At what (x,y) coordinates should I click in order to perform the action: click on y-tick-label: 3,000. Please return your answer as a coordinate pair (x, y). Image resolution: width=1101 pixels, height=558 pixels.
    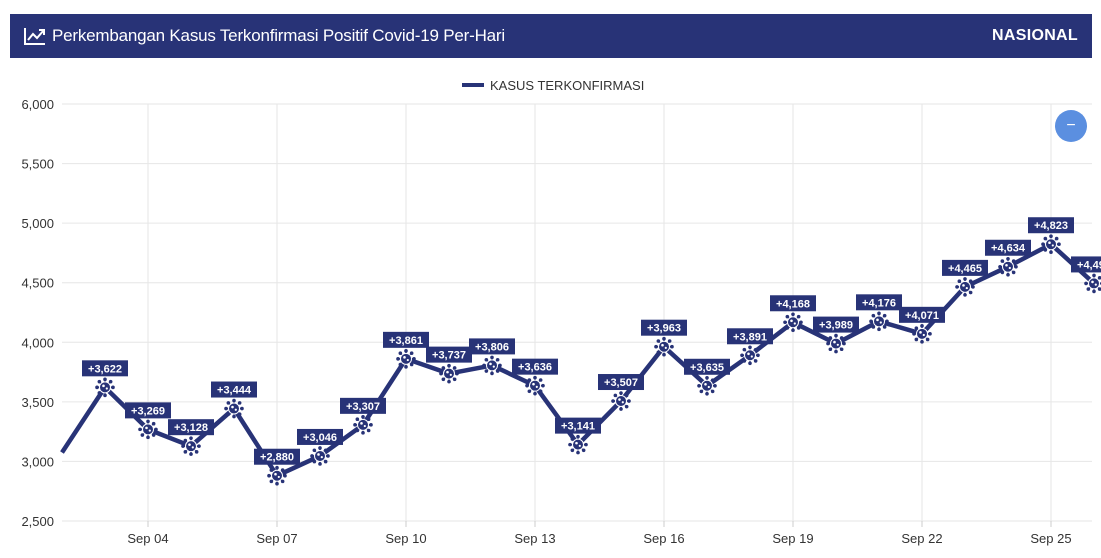
    Looking at the image, I should click on (37, 461).